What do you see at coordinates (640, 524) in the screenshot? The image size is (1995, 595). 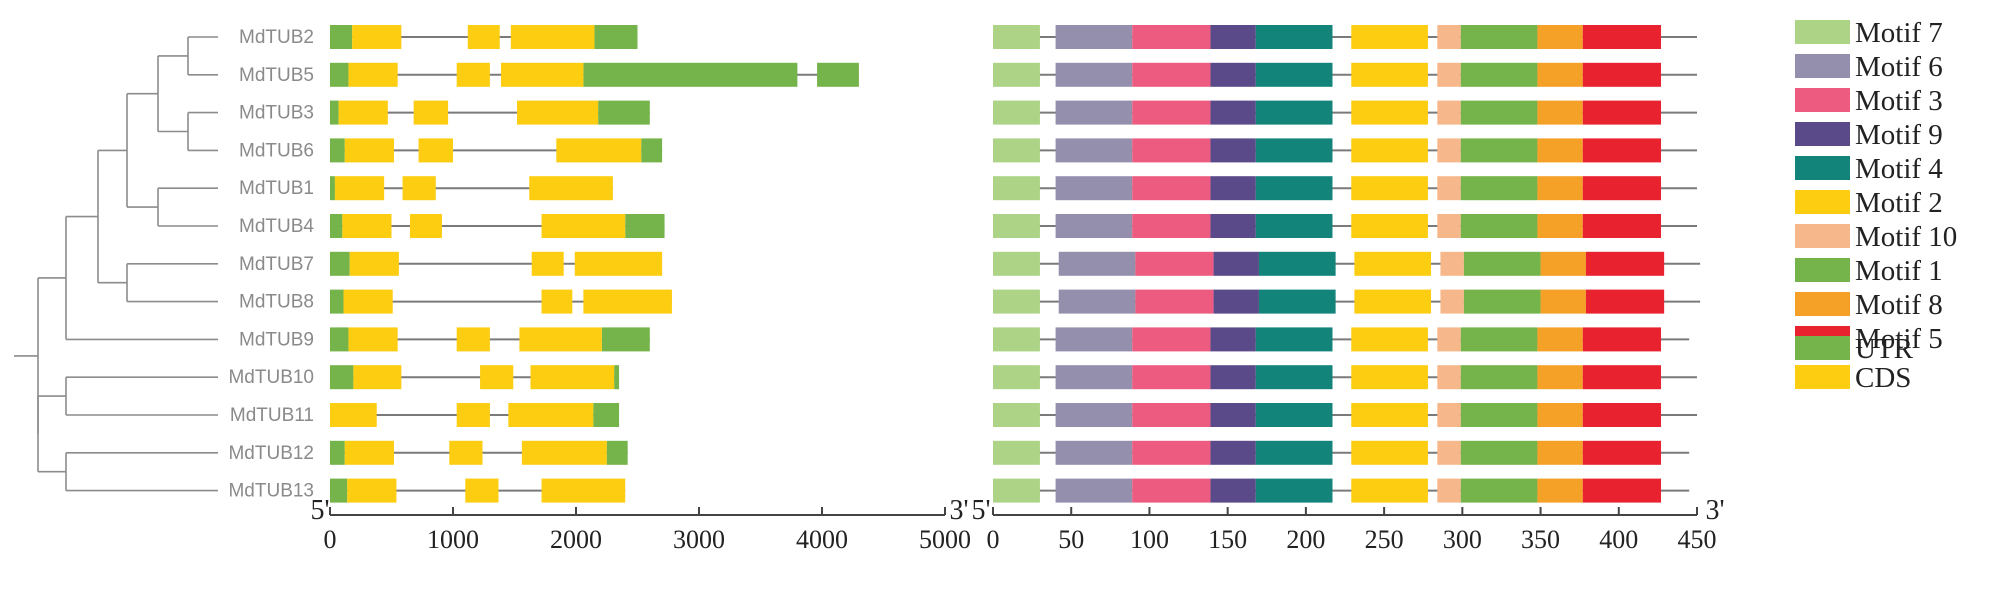 I see `gene-structure-axis: 0 1000 2000 3000 4000 5000 5' 3'` at bounding box center [640, 524].